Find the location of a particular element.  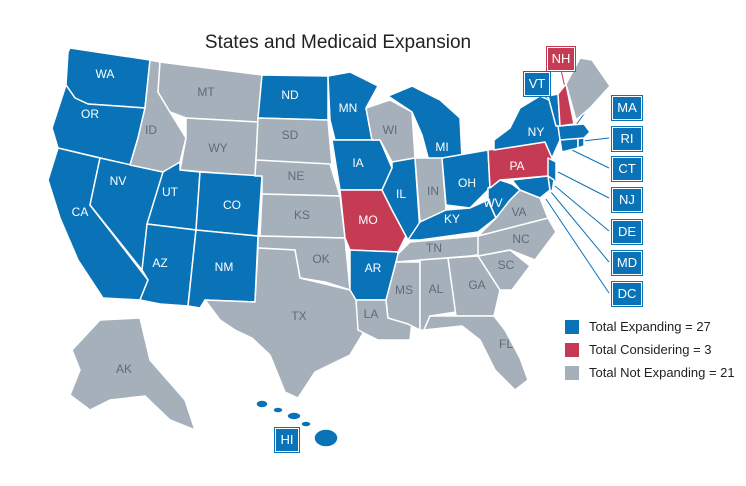

tag-ma: MA is located at coordinates (627, 108).